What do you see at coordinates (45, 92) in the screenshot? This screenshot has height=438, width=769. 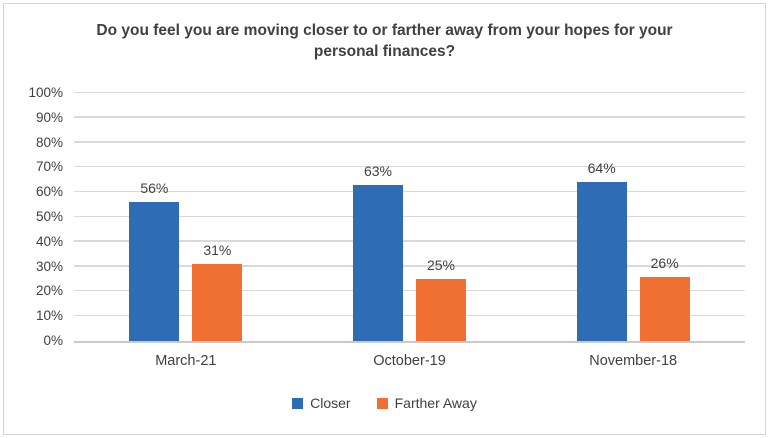 I see `y-axis-tick-label: 100%` at bounding box center [45, 92].